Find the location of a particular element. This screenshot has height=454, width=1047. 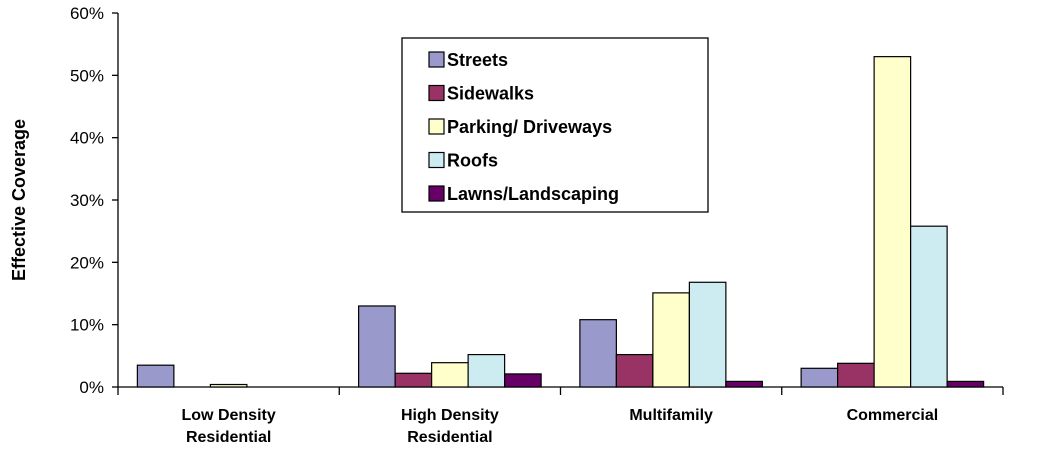

y-tick-label: 50% is located at coordinates (87, 75).